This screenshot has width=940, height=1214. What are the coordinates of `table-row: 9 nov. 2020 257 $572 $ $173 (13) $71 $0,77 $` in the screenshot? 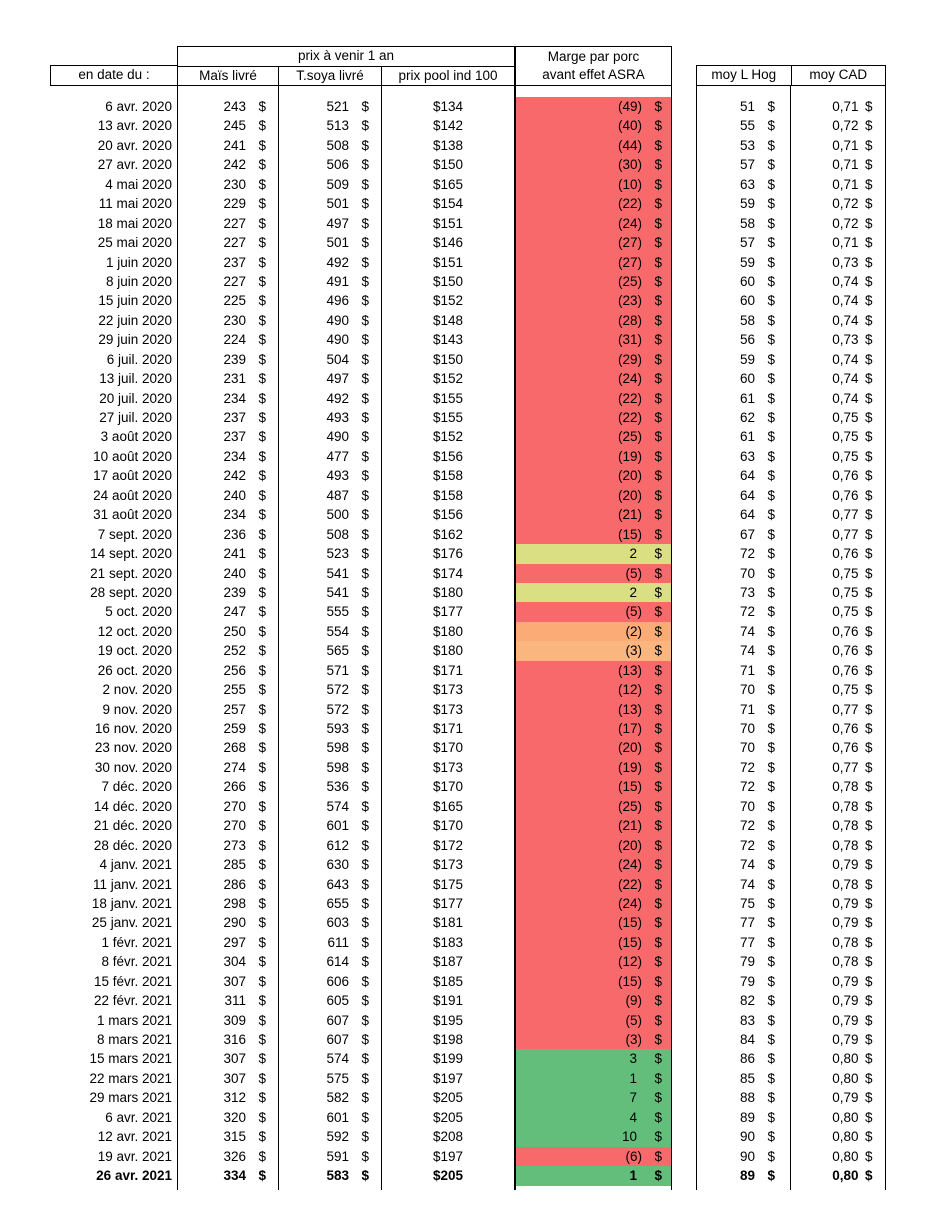 It's located at (468, 709).